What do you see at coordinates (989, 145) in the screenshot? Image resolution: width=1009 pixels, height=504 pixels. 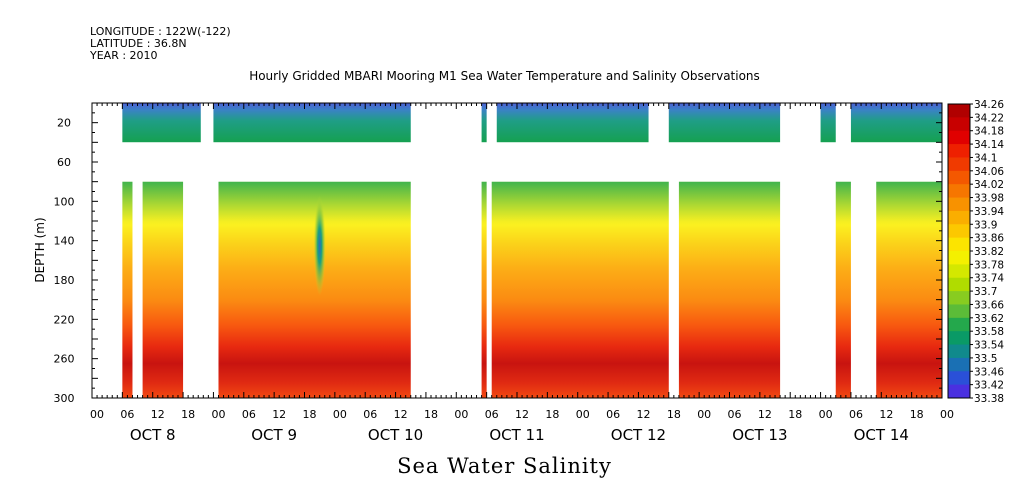 I see `colorbar-label: 34.14` at bounding box center [989, 145].